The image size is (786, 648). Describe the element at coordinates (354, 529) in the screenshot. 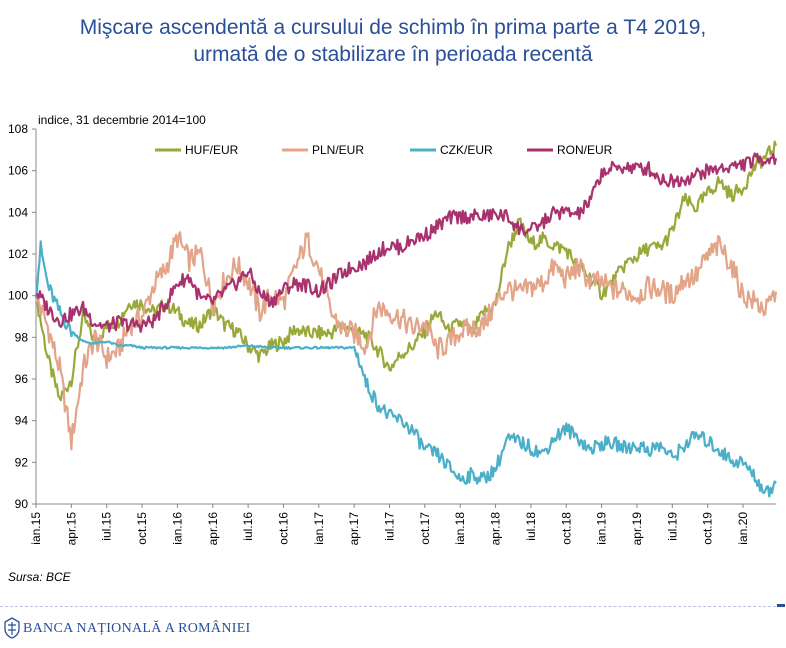

I see `x-tick-label: apr.17` at that location.